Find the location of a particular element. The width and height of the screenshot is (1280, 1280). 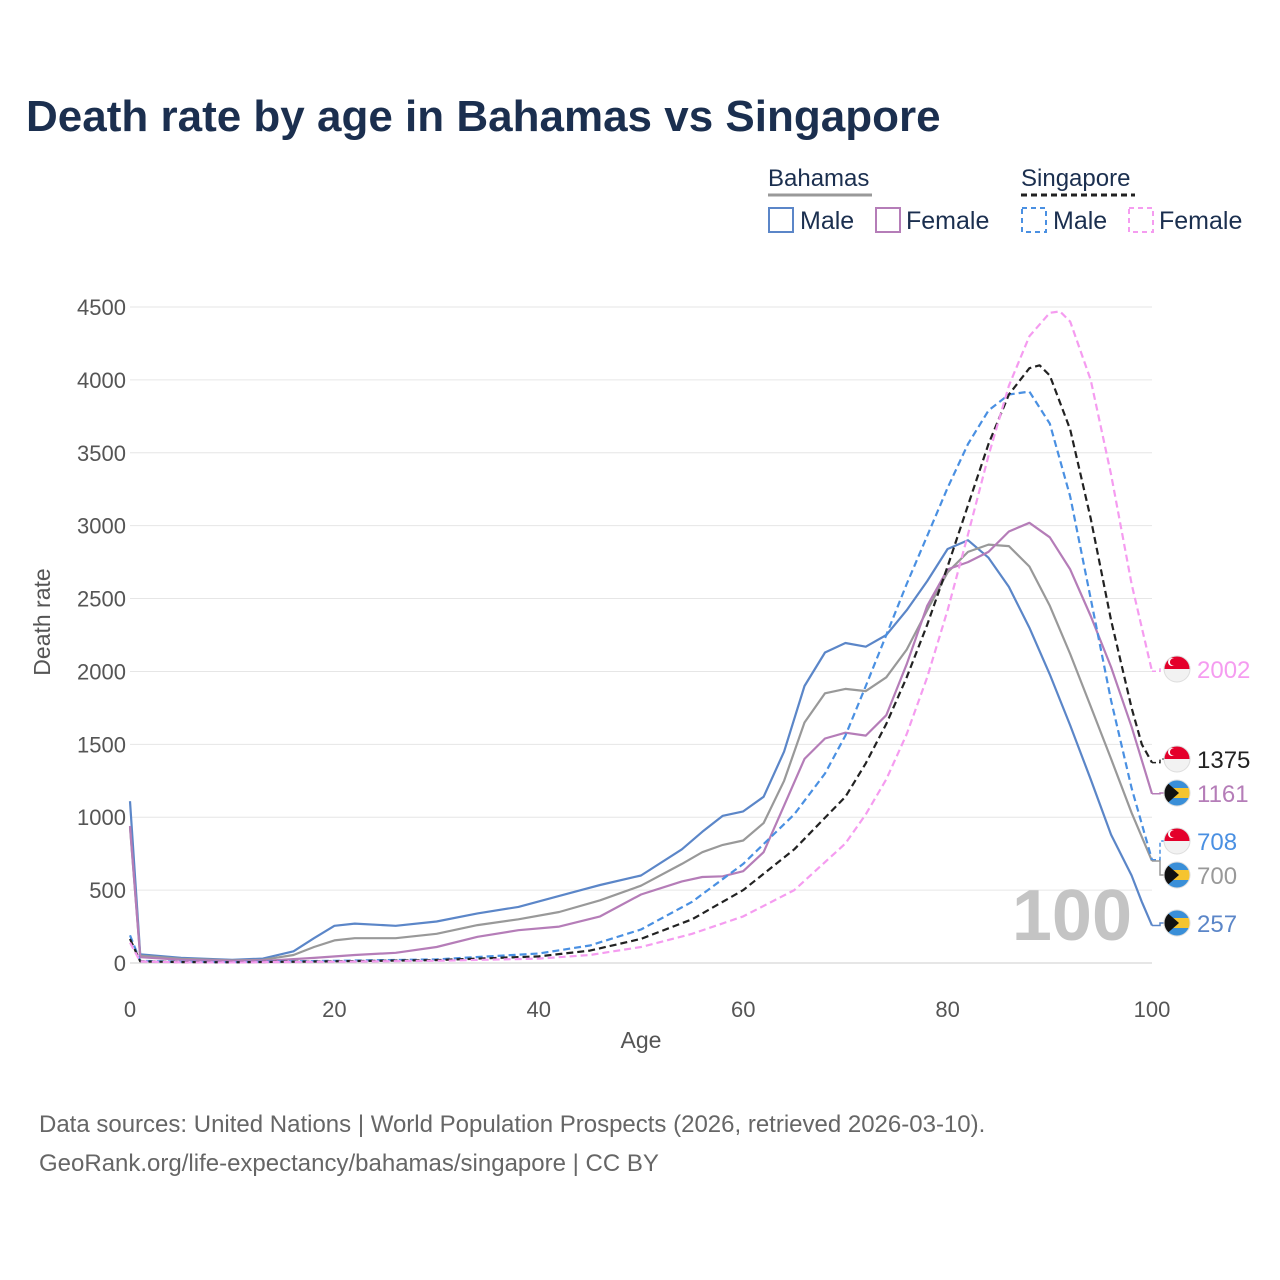

legend-label-singapore-female: Female is located at coordinates (1200, 221).